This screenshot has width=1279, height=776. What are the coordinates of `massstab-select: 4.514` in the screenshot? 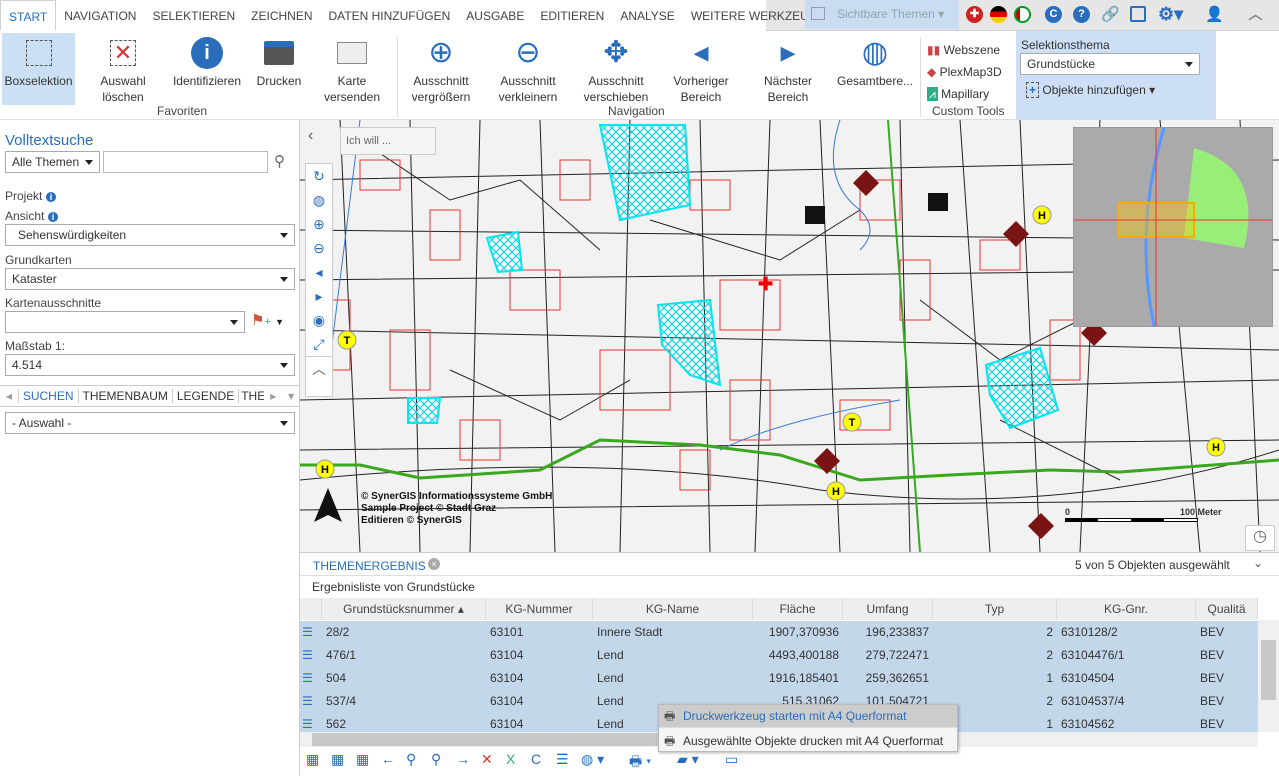 It's located at (150, 365).